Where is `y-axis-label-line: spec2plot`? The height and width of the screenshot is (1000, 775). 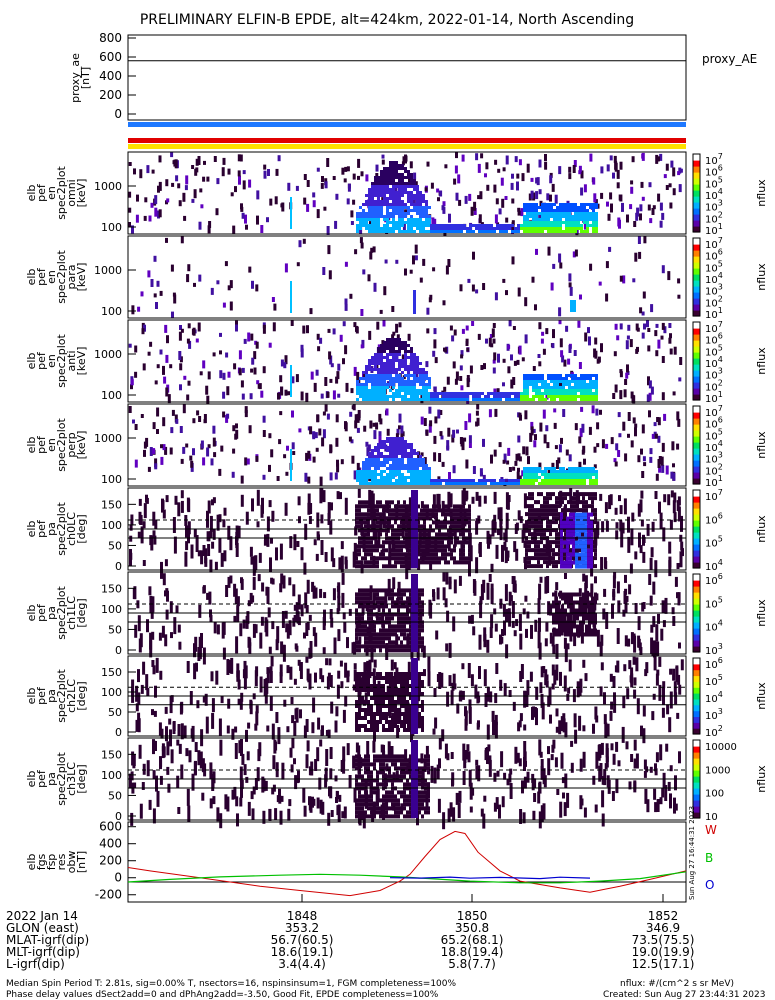
y-axis-label-line: spec2plot is located at coordinates (61, 277).